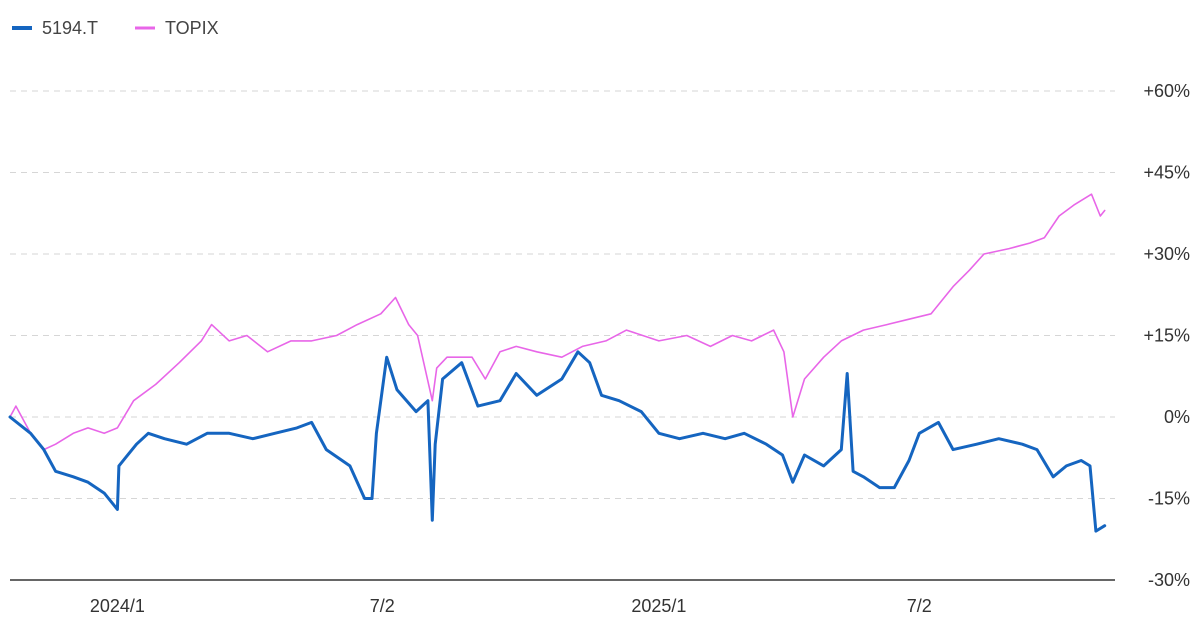 This screenshot has width=1200, height=627. What do you see at coordinates (1166, 254) in the screenshot?
I see `y-tick-label: +30%` at bounding box center [1166, 254].